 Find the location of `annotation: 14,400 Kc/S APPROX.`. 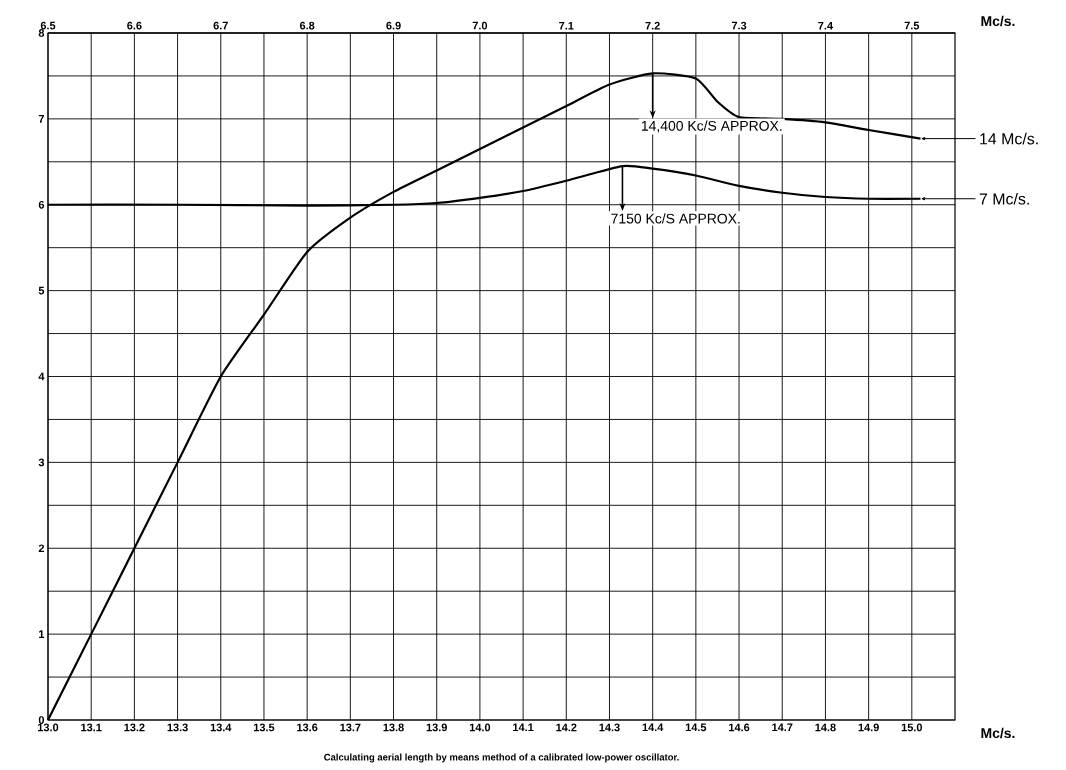

annotation: 14,400 Kc/S APPROX. is located at coordinates (711, 126).